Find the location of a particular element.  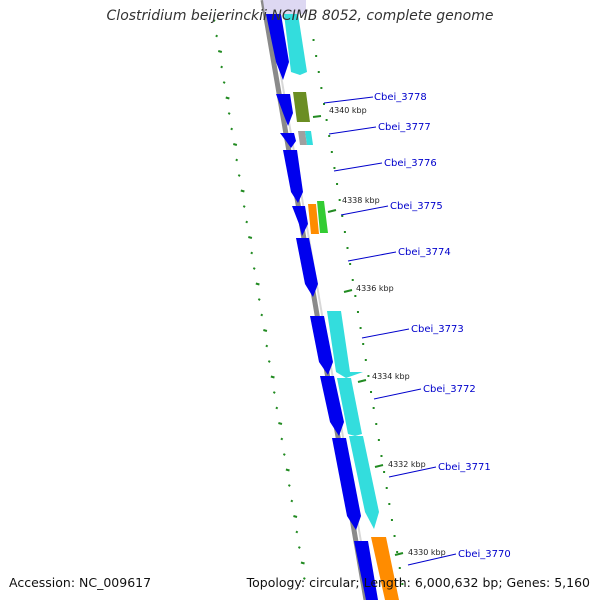

gc-skew-track is located at coordinates (358, 312).